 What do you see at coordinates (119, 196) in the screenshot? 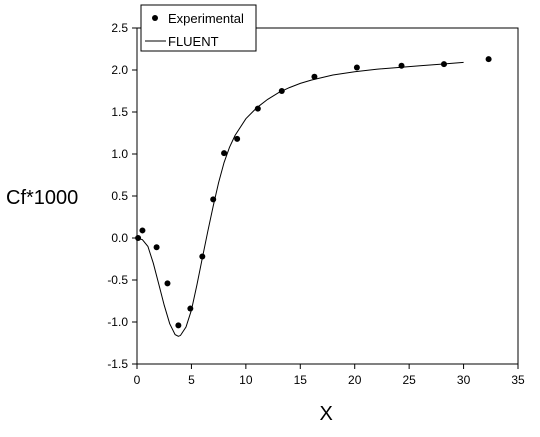
I see `y-tick-label: 0.5` at bounding box center [119, 196].